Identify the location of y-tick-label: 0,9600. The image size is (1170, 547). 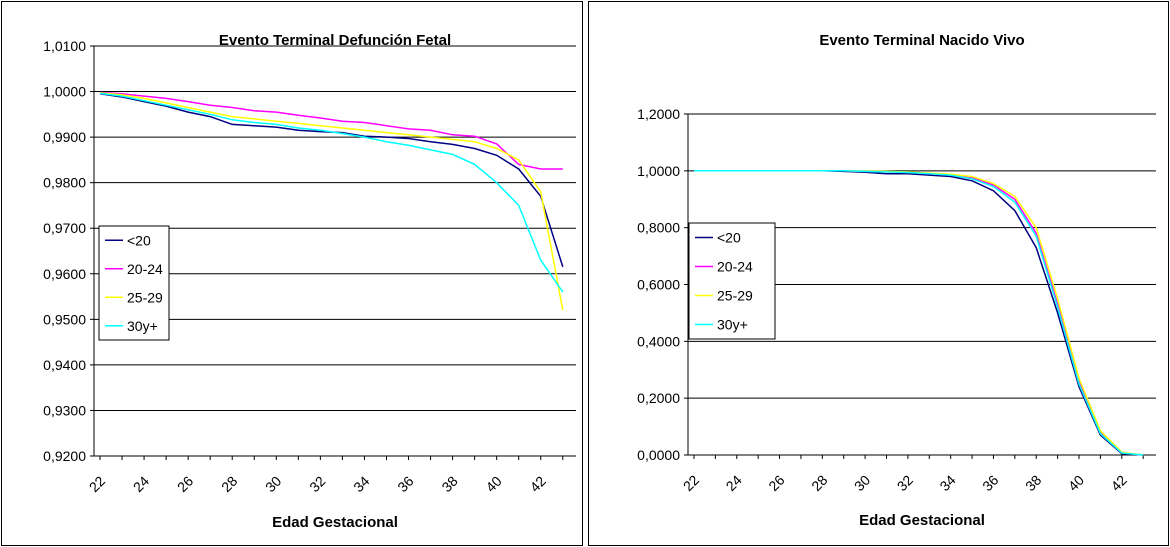
(64, 274).